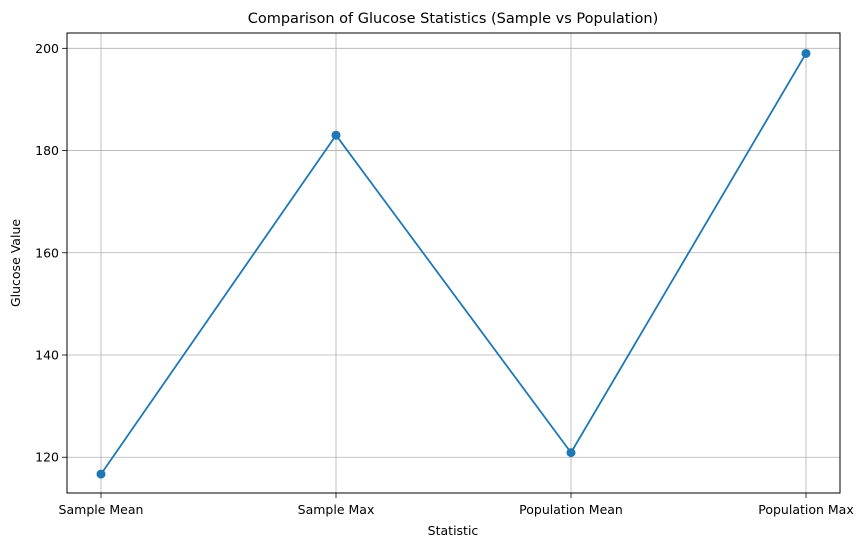  Describe the element at coordinates (806, 509) in the screenshot. I see `x-tick-label: Population Max` at that location.